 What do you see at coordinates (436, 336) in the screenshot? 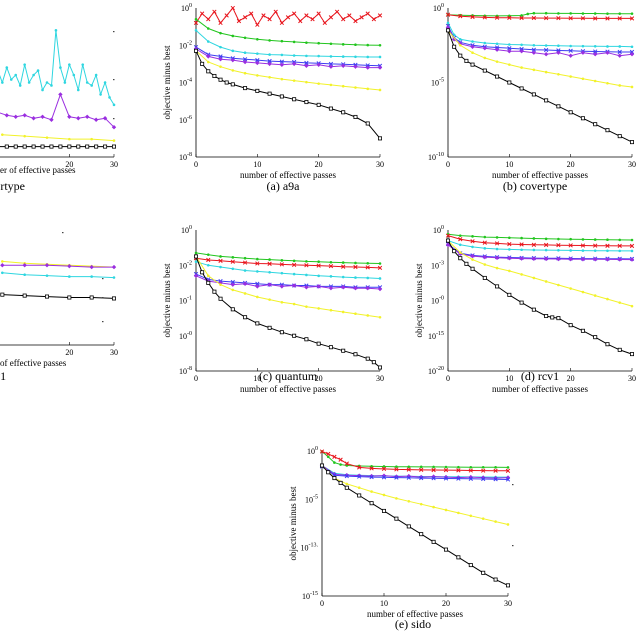
I see `y-tick-label: 10⁻¹⁵` at bounding box center [436, 336].